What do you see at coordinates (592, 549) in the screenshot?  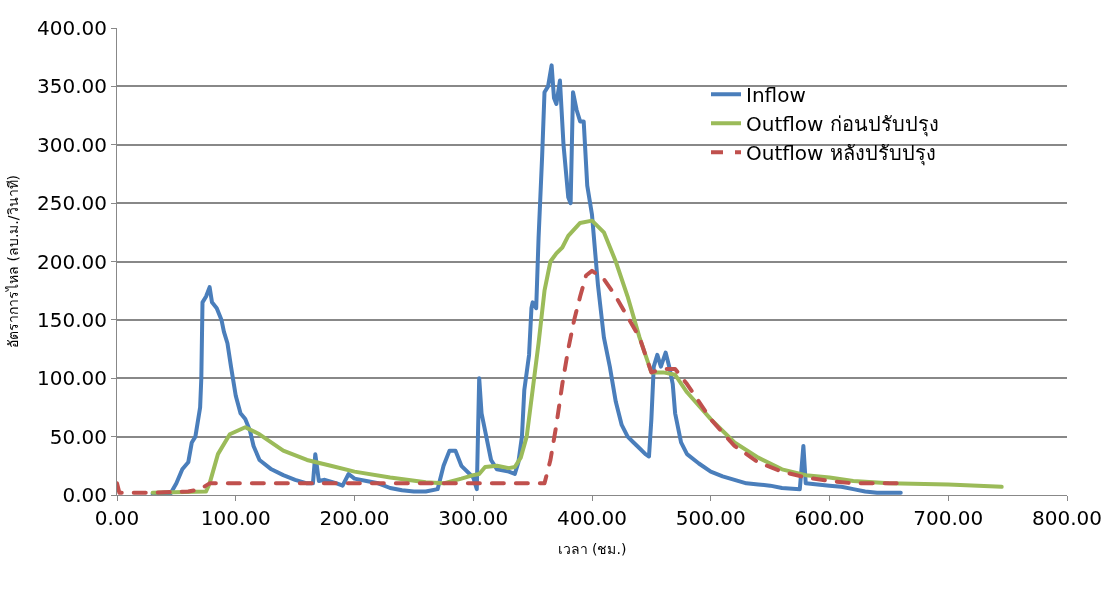 I see `x-axis-title: เวลา (ชม.)` at bounding box center [592, 549].